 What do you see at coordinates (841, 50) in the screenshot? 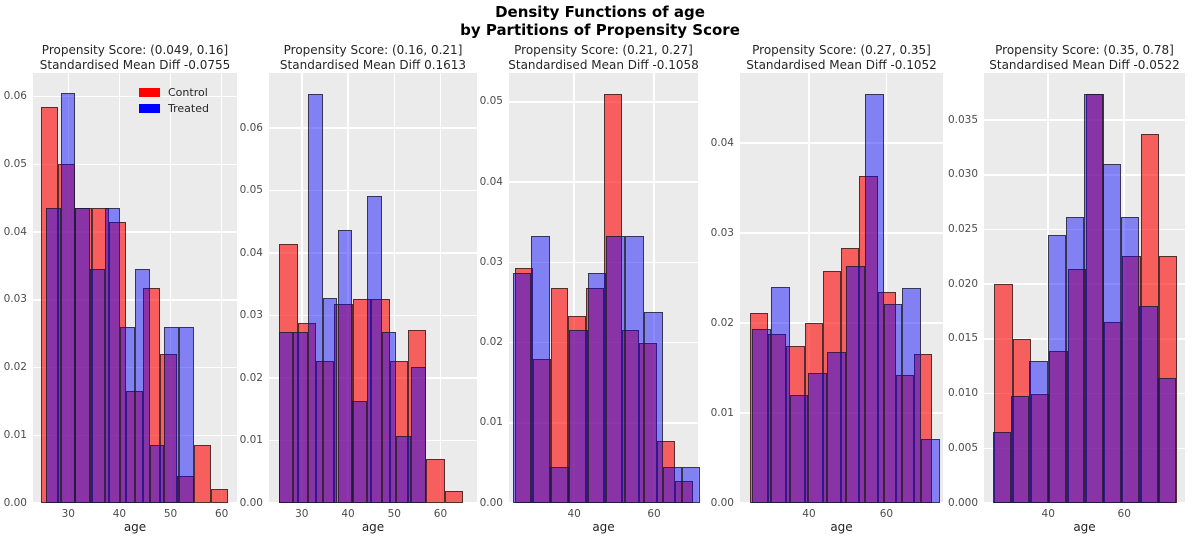
I see `subplot-4-title-line1: Propensity Score: (0.27, 0.35]` at bounding box center [841, 50].